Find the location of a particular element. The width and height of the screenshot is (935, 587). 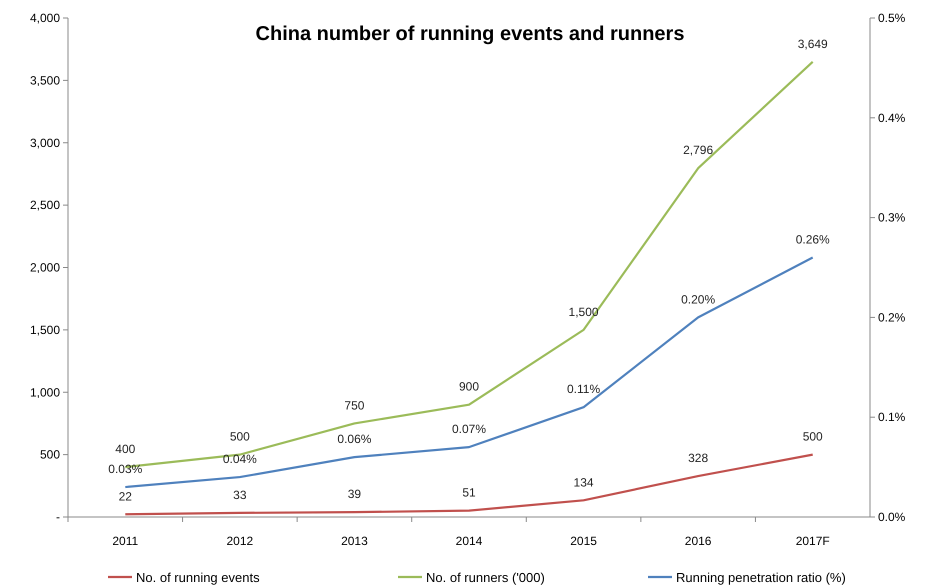

legend-label: No. of runners ('000) is located at coordinates (485, 577).